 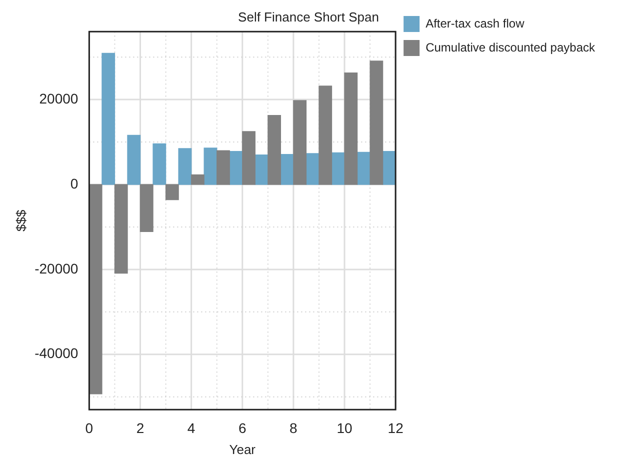 I want to click on x-tick-label: 4, so click(x=191, y=428).